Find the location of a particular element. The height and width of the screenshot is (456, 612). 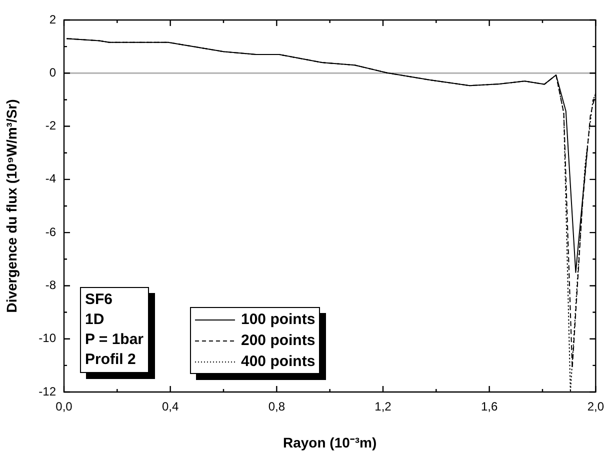

y-tick-label: -2 is located at coordinates (50, 125).